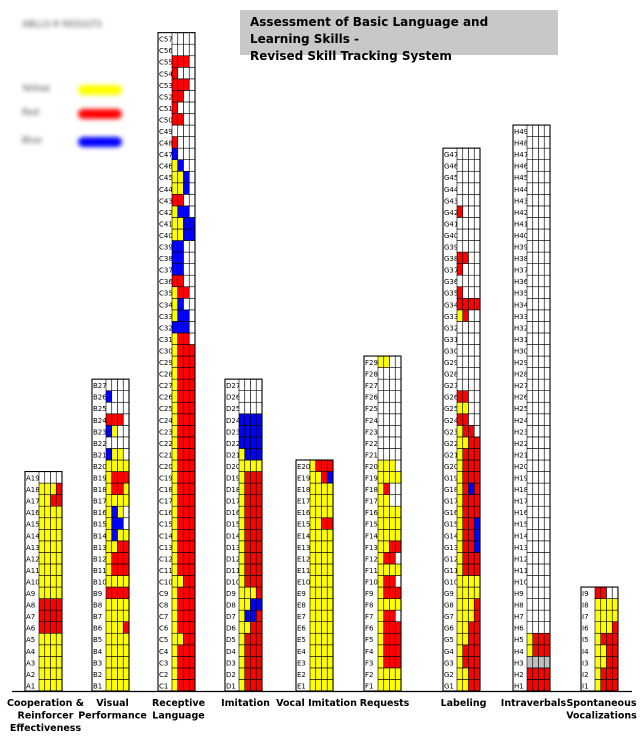 Image resolution: width=640 pixels, height=743 pixels. What do you see at coordinates (166, 317) in the screenshot?
I see `row-label: C33` at bounding box center [166, 317].